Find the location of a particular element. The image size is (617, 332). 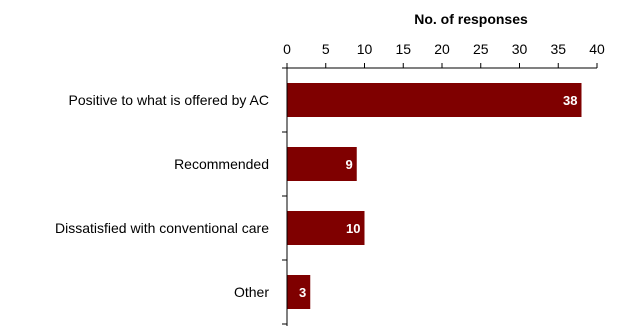

category-label: Dissatisfied with conventional care is located at coordinates (162, 228).